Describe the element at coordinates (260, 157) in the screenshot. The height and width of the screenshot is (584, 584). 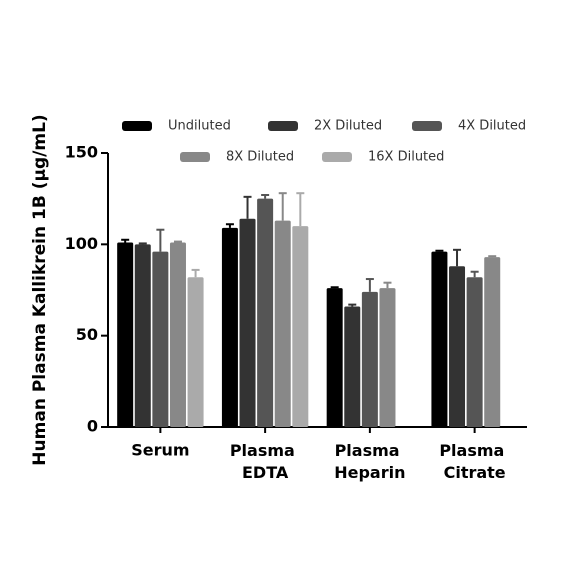
I see `legend-label: 8X Diluted` at that location.